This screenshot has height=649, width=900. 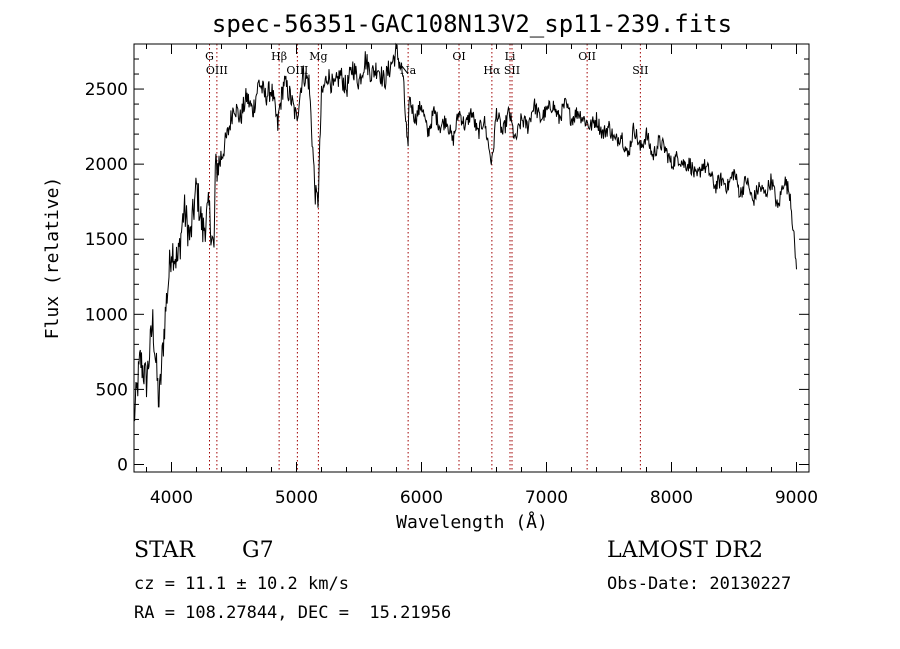 I want to click on x-tick-label: 8000, so click(x=671, y=498).